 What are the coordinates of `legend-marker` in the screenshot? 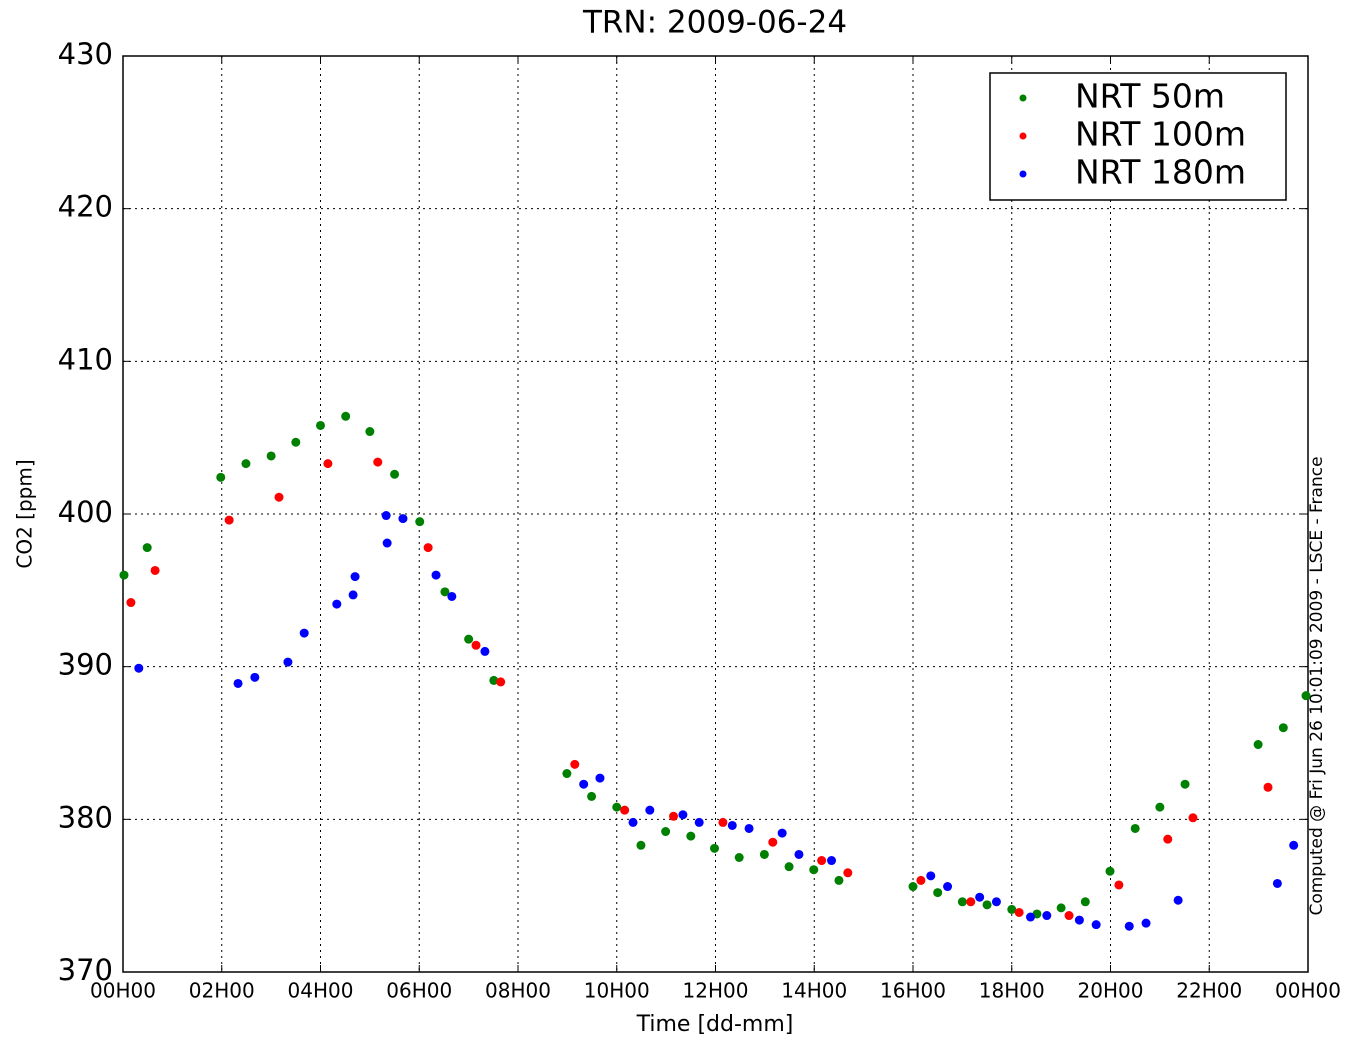 It's located at (1023, 174).